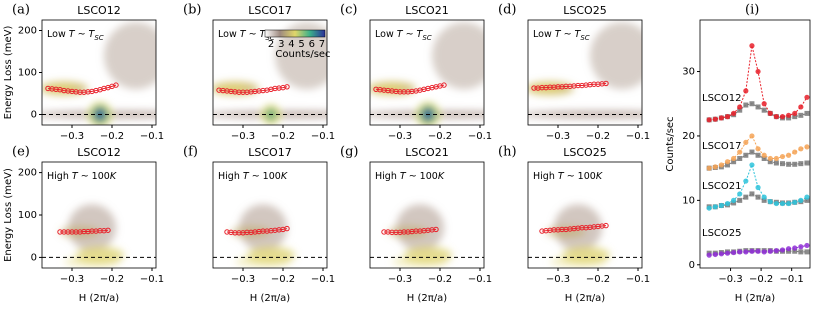  I want to click on colorbar-tick-label: 6, so click(312, 44).